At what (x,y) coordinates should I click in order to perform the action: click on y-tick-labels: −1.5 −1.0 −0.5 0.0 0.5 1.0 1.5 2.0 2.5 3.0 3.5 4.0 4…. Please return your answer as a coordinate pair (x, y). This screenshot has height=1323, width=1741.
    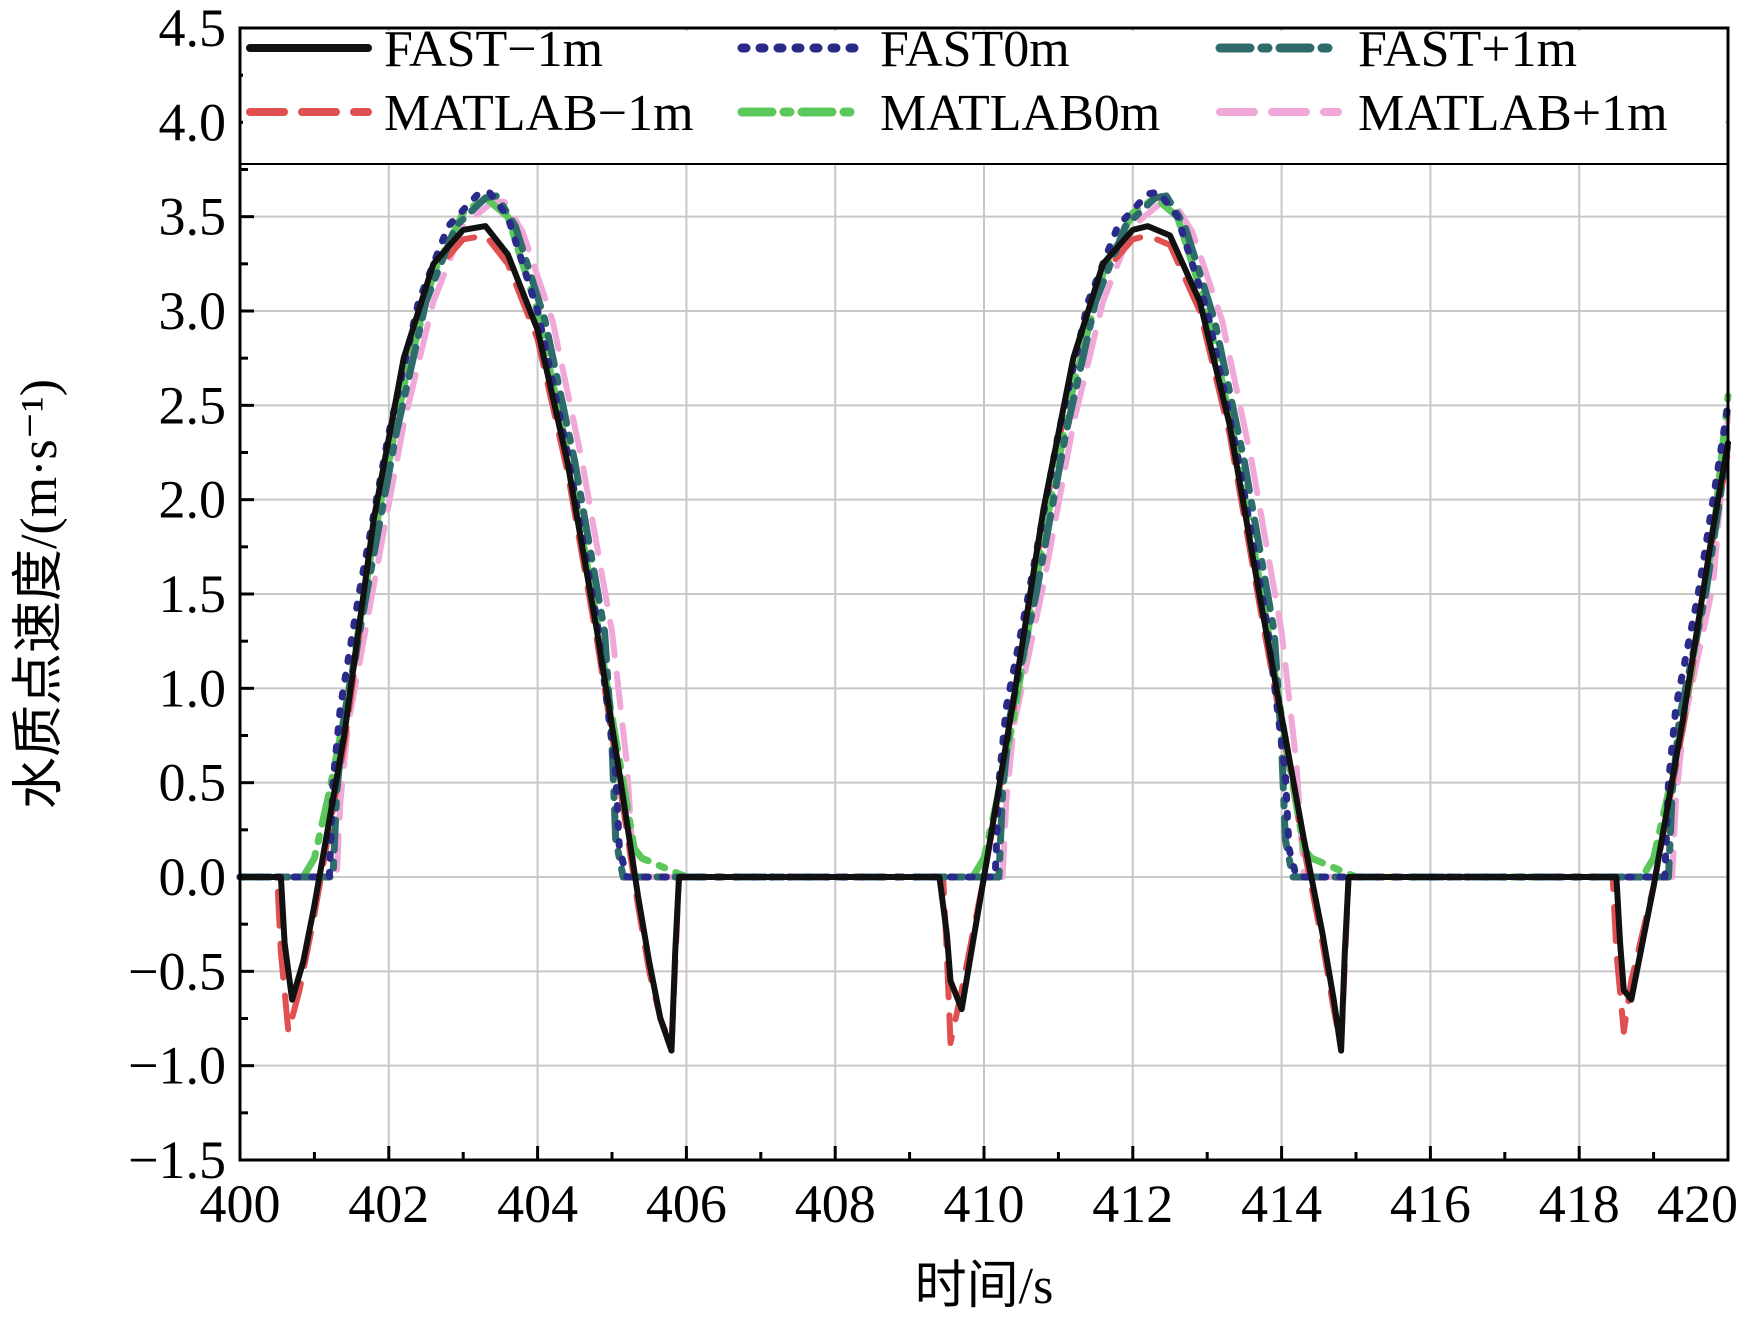
    Looking at the image, I should click on (177, 595).